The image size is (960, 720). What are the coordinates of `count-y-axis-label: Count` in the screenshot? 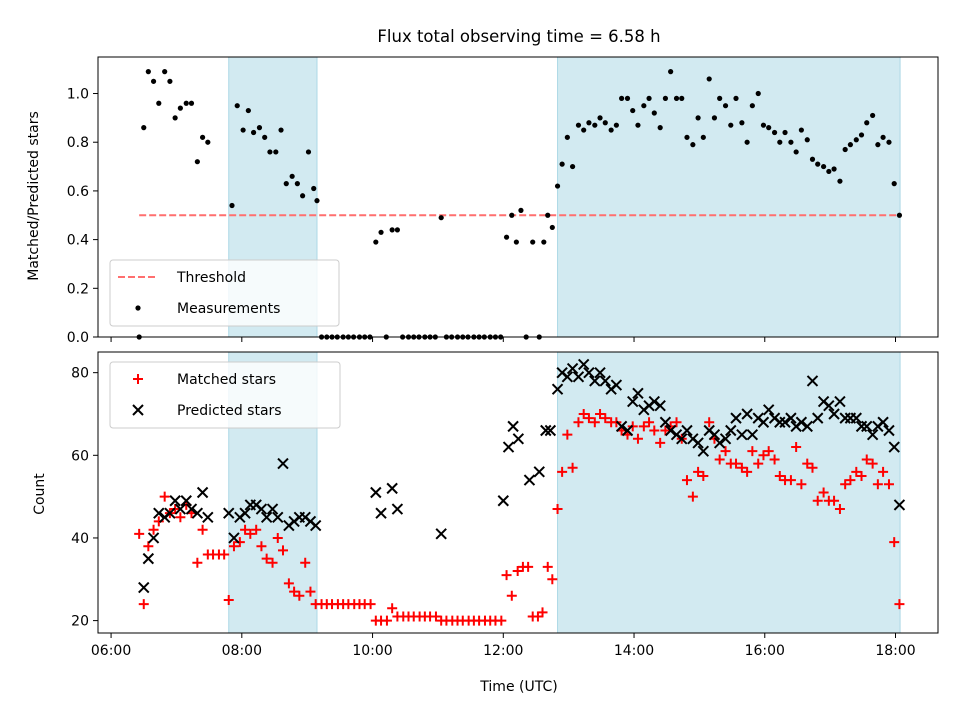 It's located at (40, 494).